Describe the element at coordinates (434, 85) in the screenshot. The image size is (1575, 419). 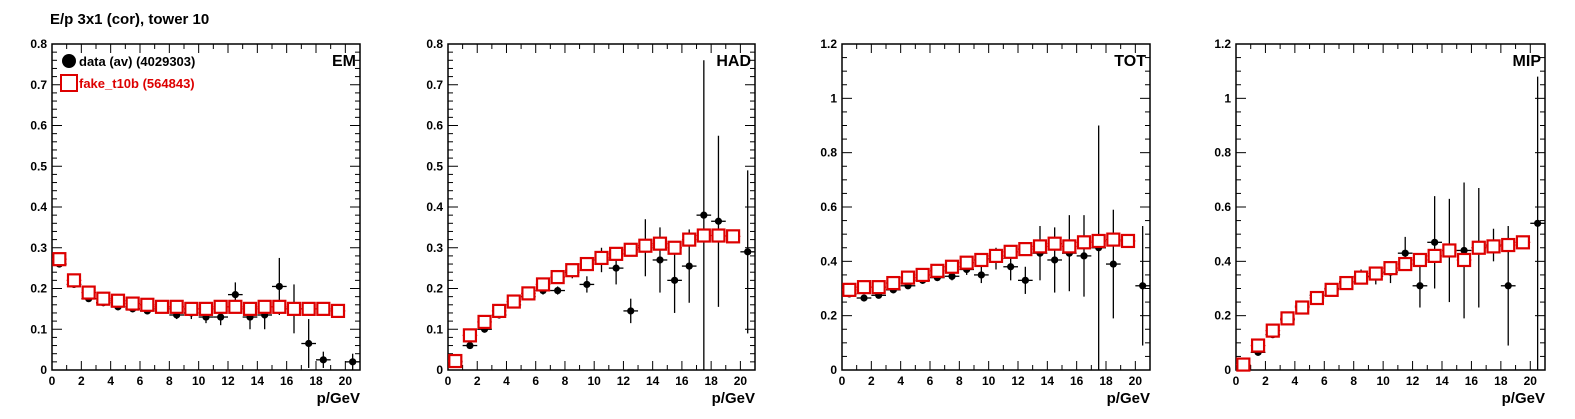
I see `y-tick-label: 0.7` at that location.